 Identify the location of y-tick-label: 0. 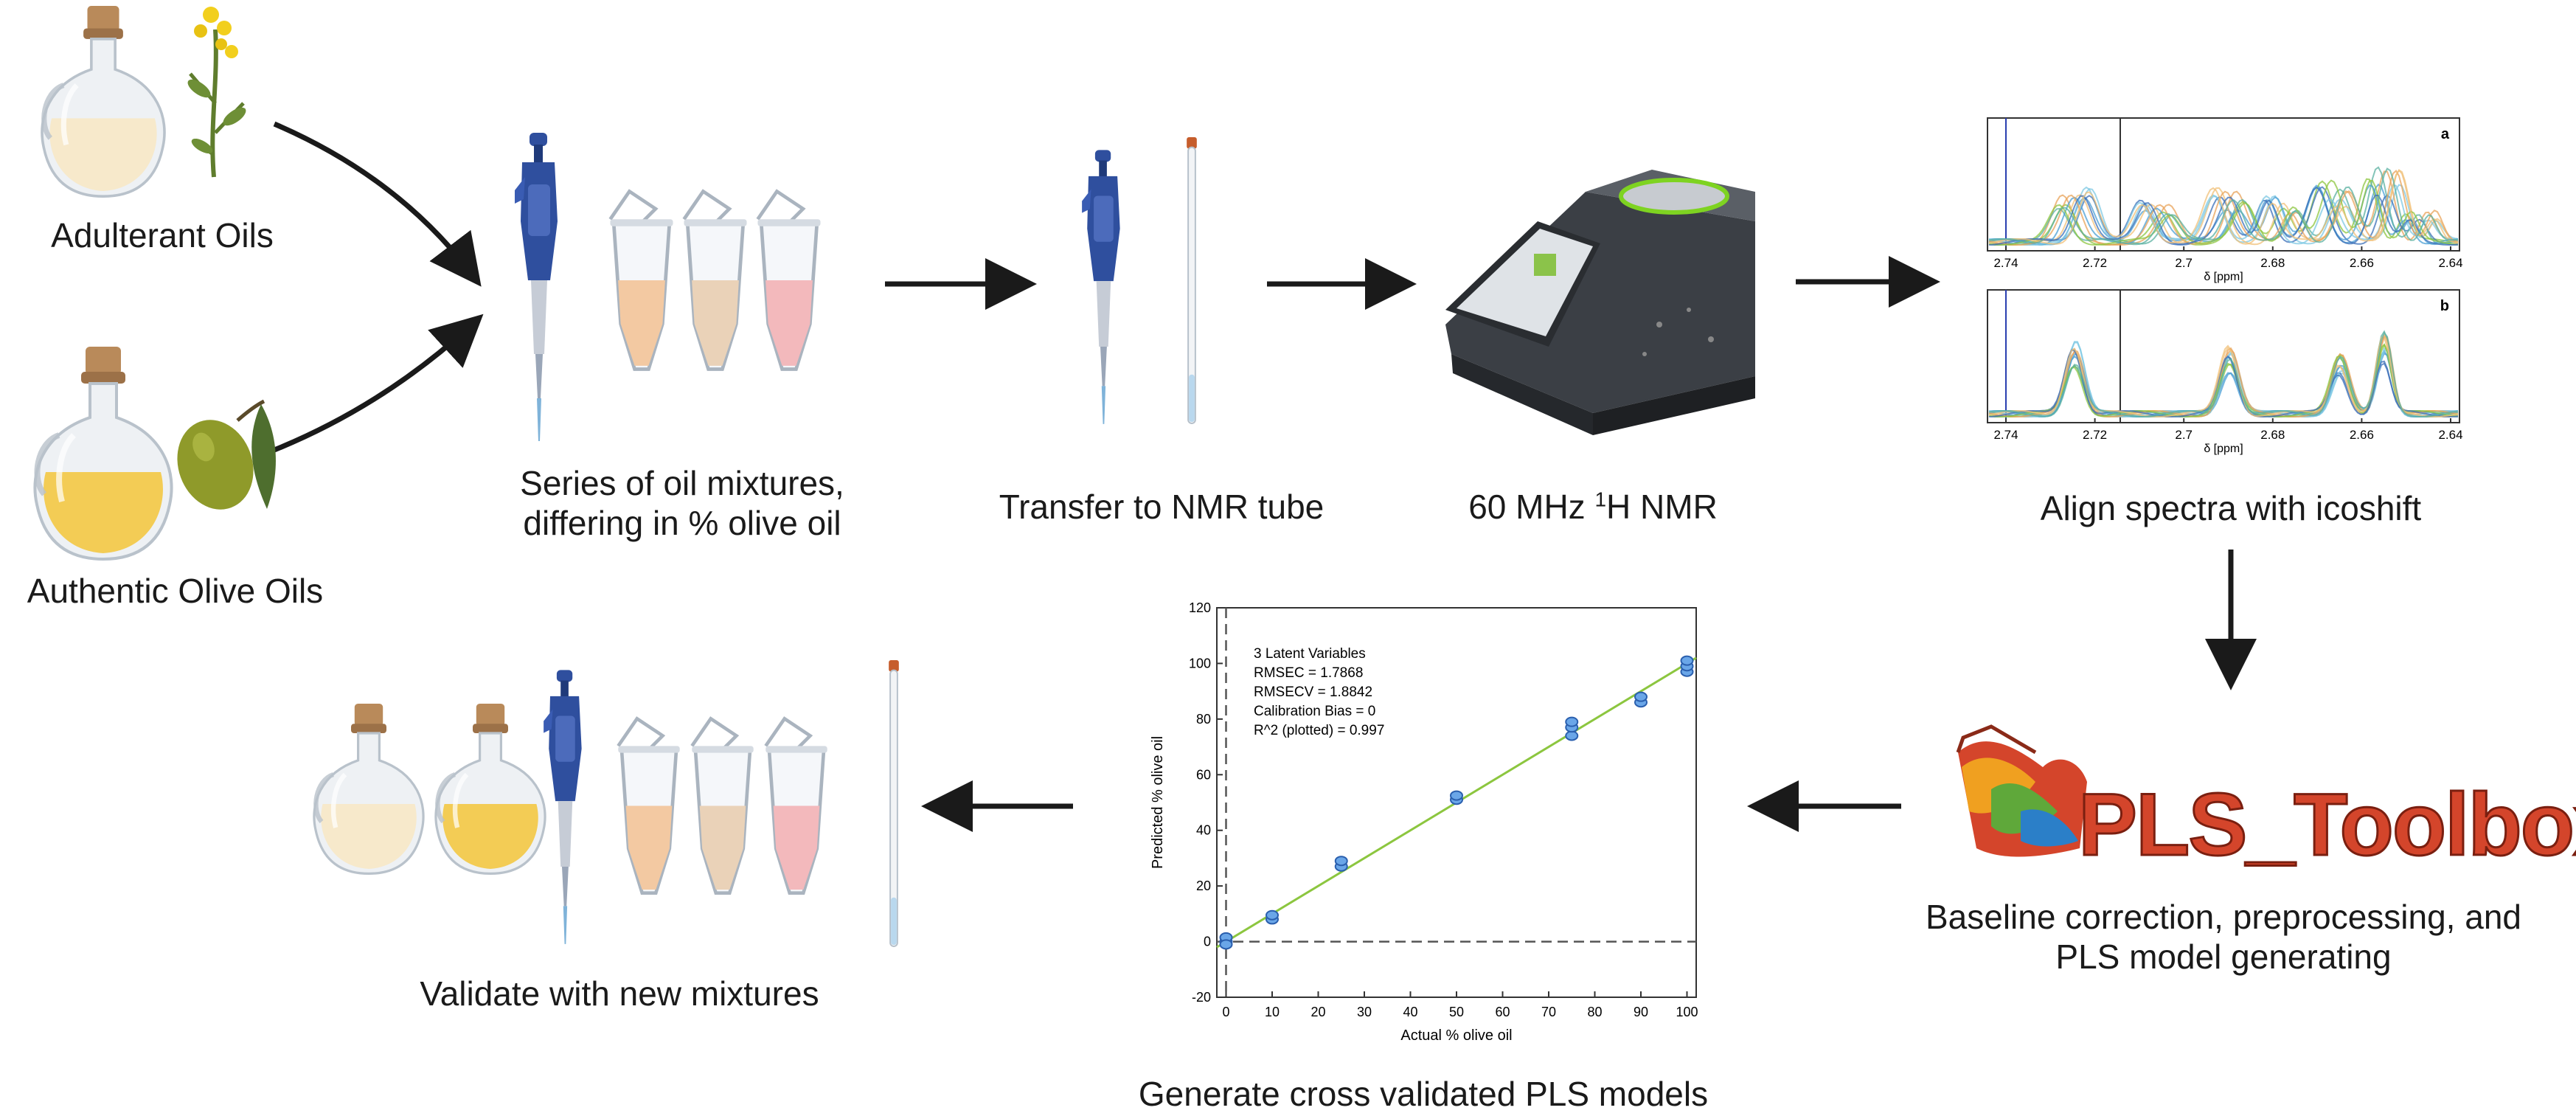
(1207, 942).